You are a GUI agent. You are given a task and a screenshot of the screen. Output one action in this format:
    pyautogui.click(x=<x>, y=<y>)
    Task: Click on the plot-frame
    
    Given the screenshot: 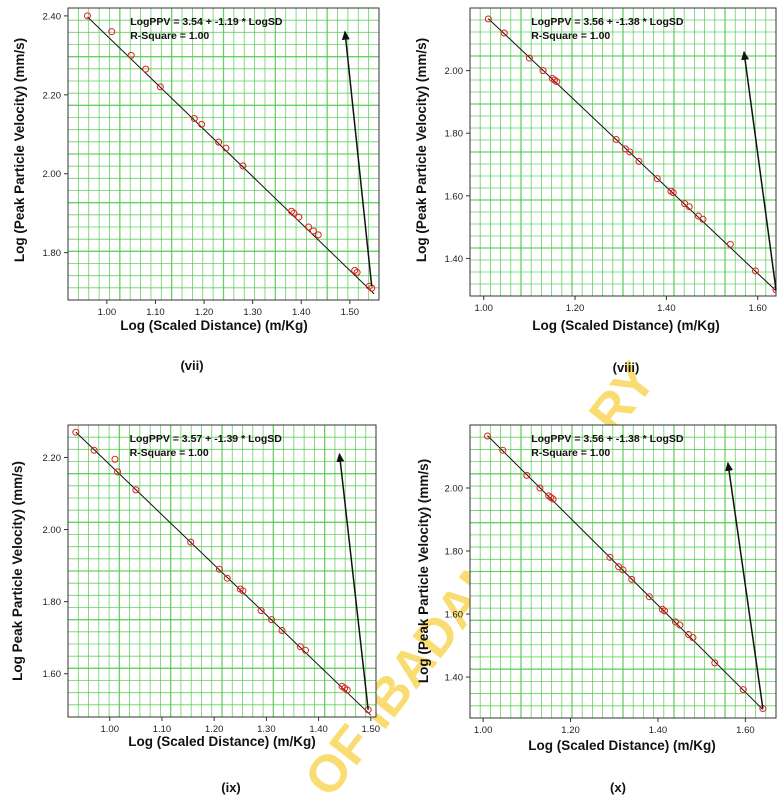 What is the action you would take?
    pyautogui.click(x=623, y=152)
    